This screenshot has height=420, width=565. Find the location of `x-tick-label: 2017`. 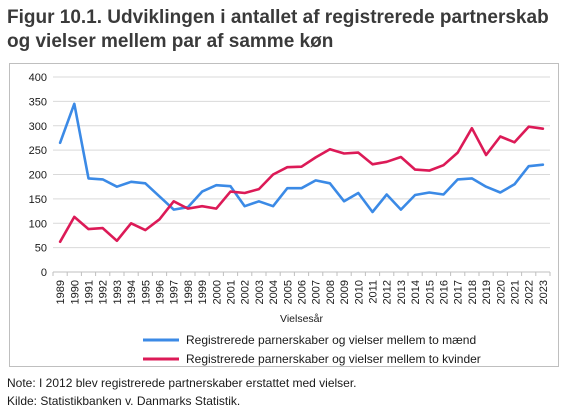

x-tick-label: 2017 is located at coordinates (459, 292).